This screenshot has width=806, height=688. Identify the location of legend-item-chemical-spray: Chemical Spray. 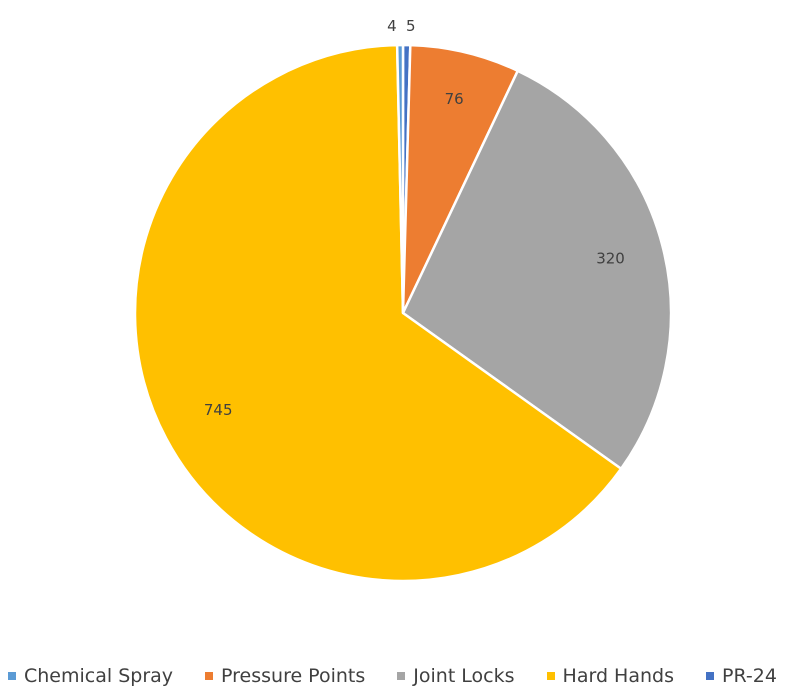
(90, 676).